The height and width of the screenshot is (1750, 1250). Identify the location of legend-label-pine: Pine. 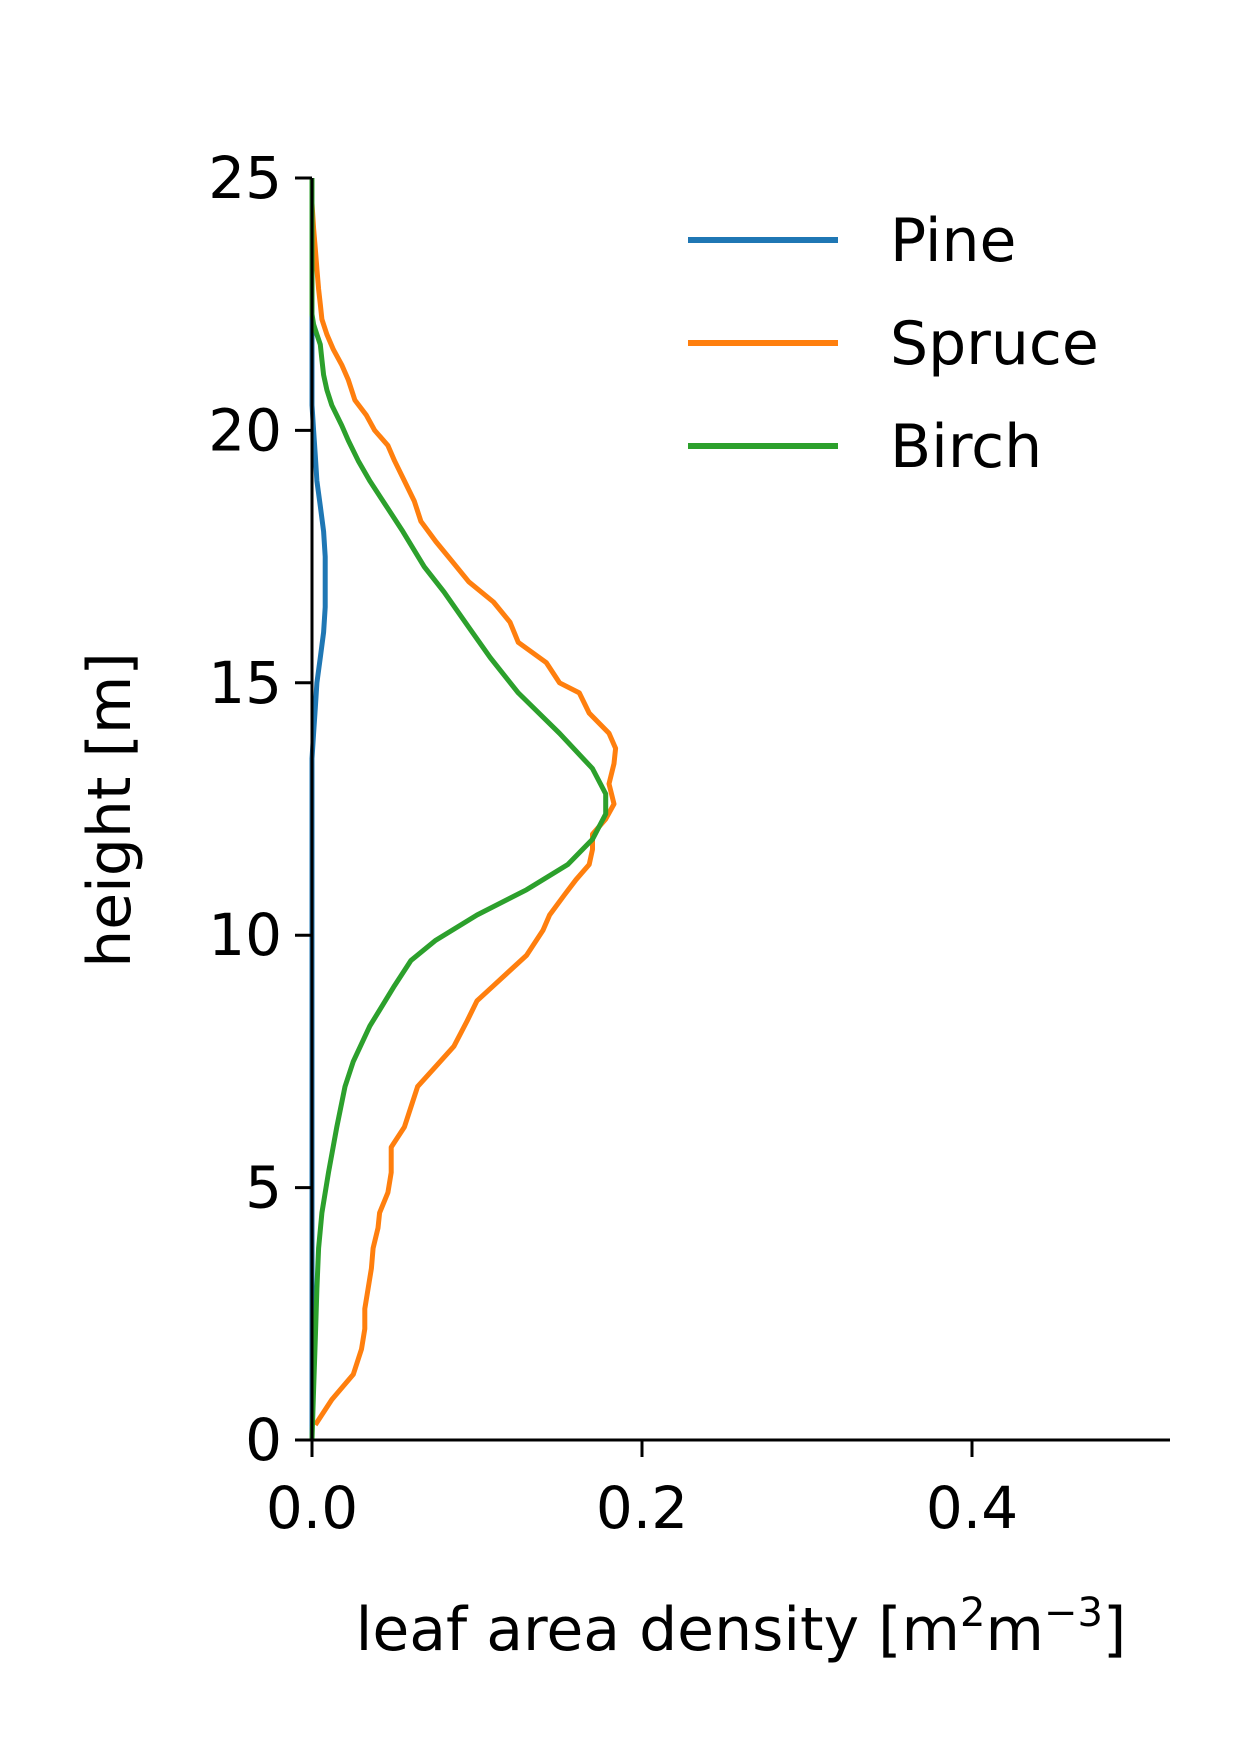
(953, 241).